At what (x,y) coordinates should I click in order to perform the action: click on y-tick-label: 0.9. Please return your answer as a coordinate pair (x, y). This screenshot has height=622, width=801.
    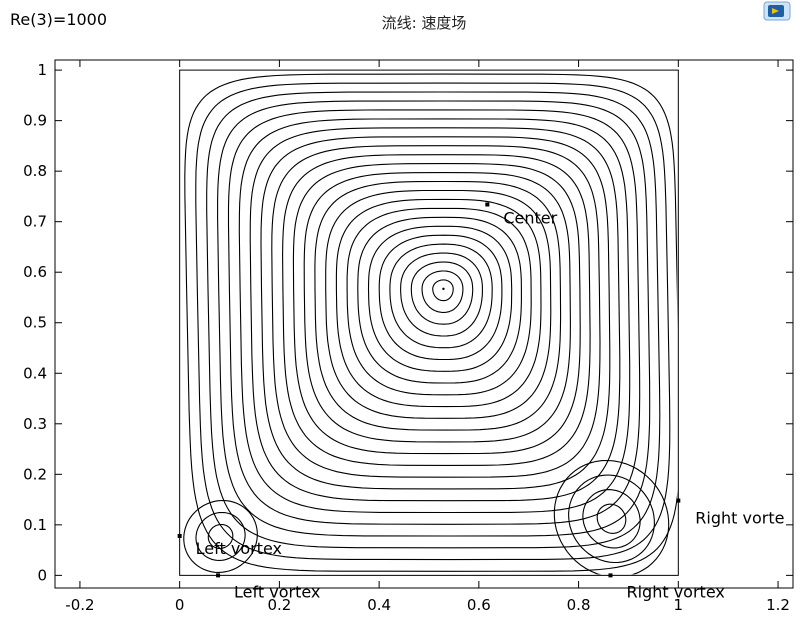
    Looking at the image, I should click on (35, 121).